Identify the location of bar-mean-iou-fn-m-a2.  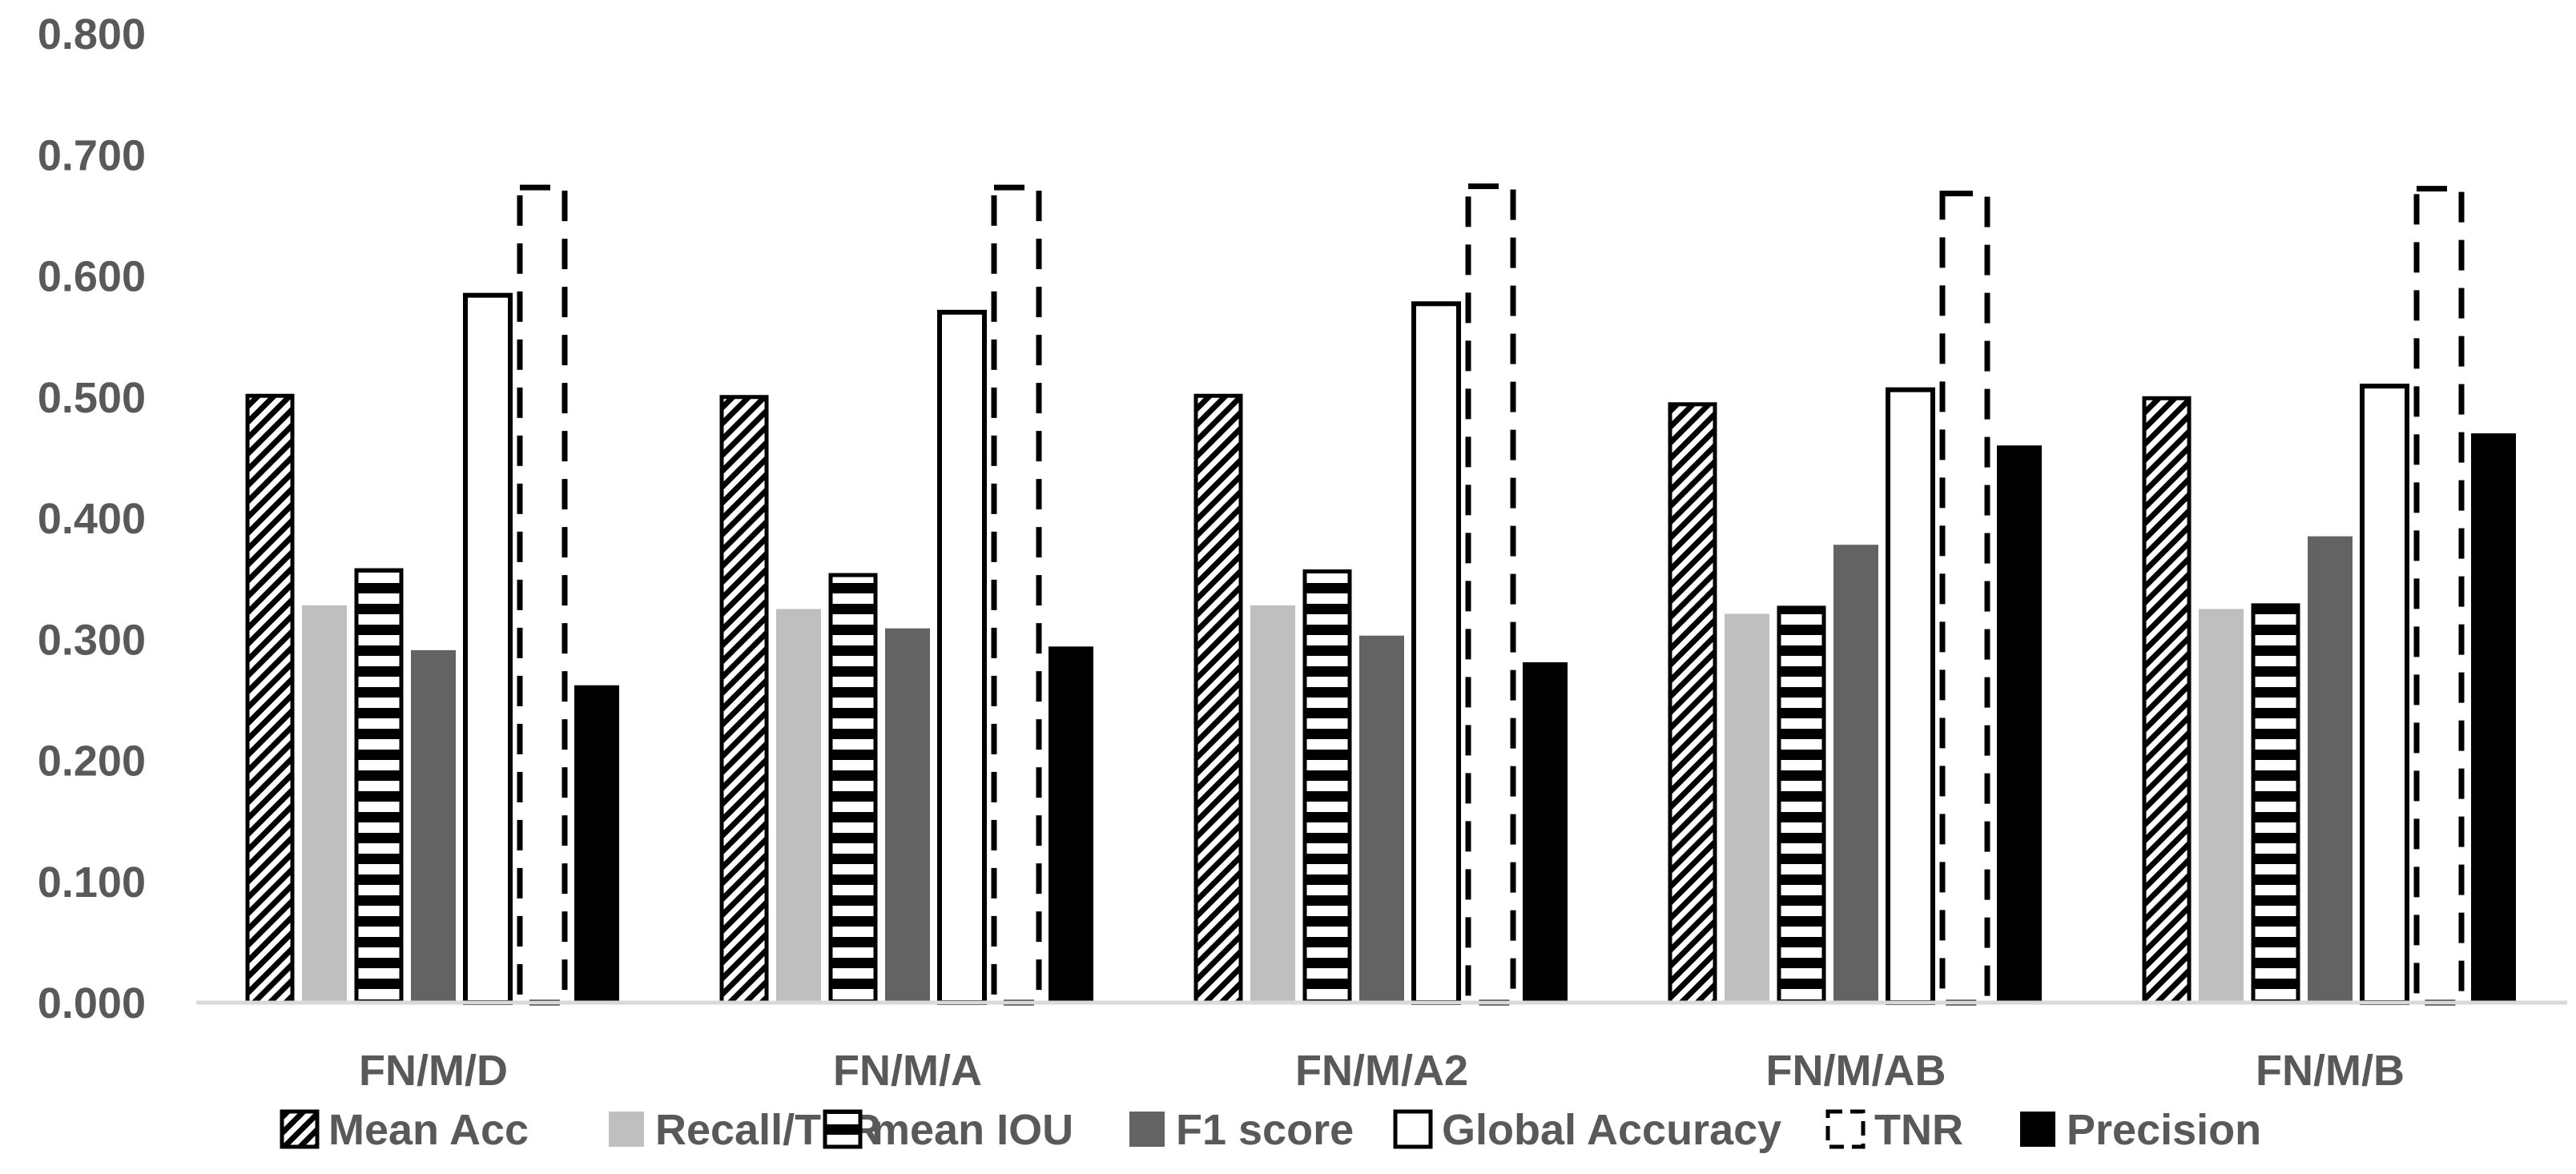
(1327, 787).